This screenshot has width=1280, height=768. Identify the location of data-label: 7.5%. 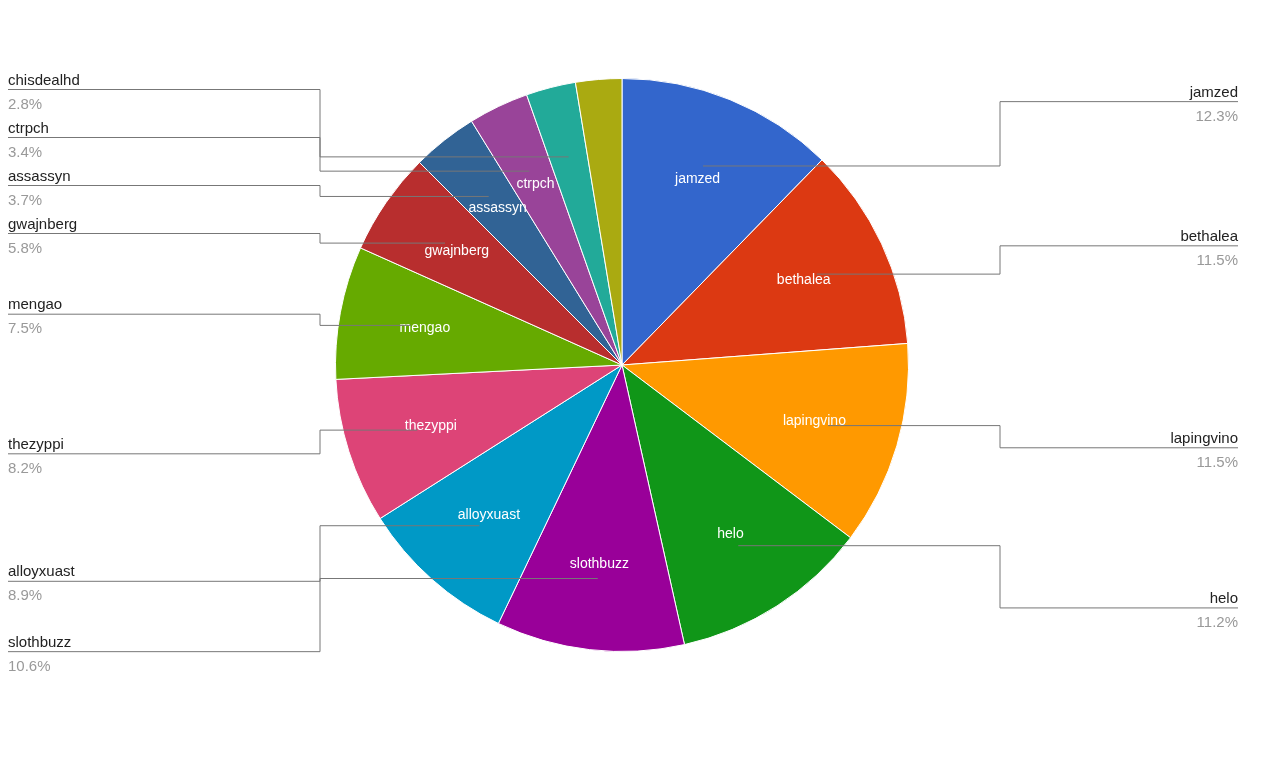
(25, 328).